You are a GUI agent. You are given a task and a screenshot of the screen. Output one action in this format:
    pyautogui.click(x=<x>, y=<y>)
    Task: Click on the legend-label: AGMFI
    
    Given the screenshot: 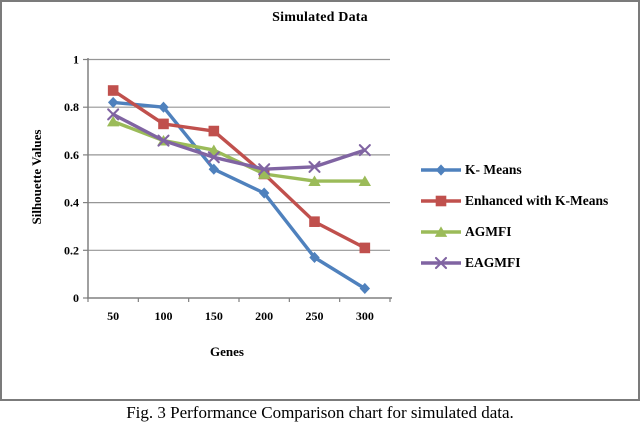 What is the action you would take?
    pyautogui.click(x=488, y=231)
    